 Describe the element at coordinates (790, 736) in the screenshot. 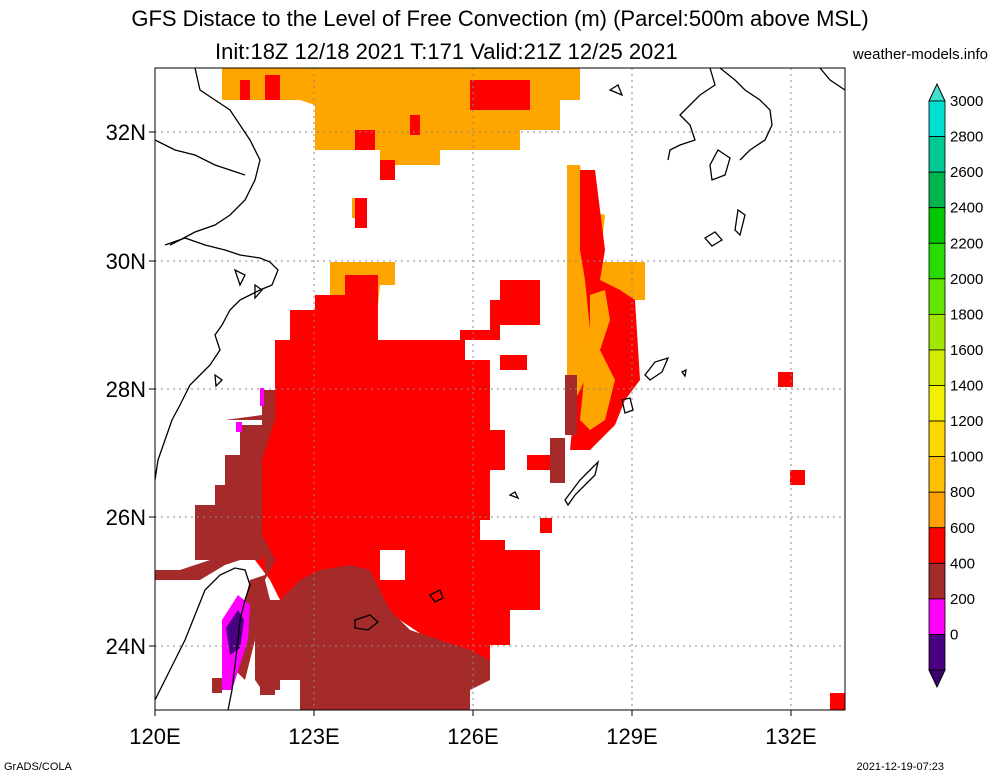

I see `lon-label-132e: 132E` at that location.